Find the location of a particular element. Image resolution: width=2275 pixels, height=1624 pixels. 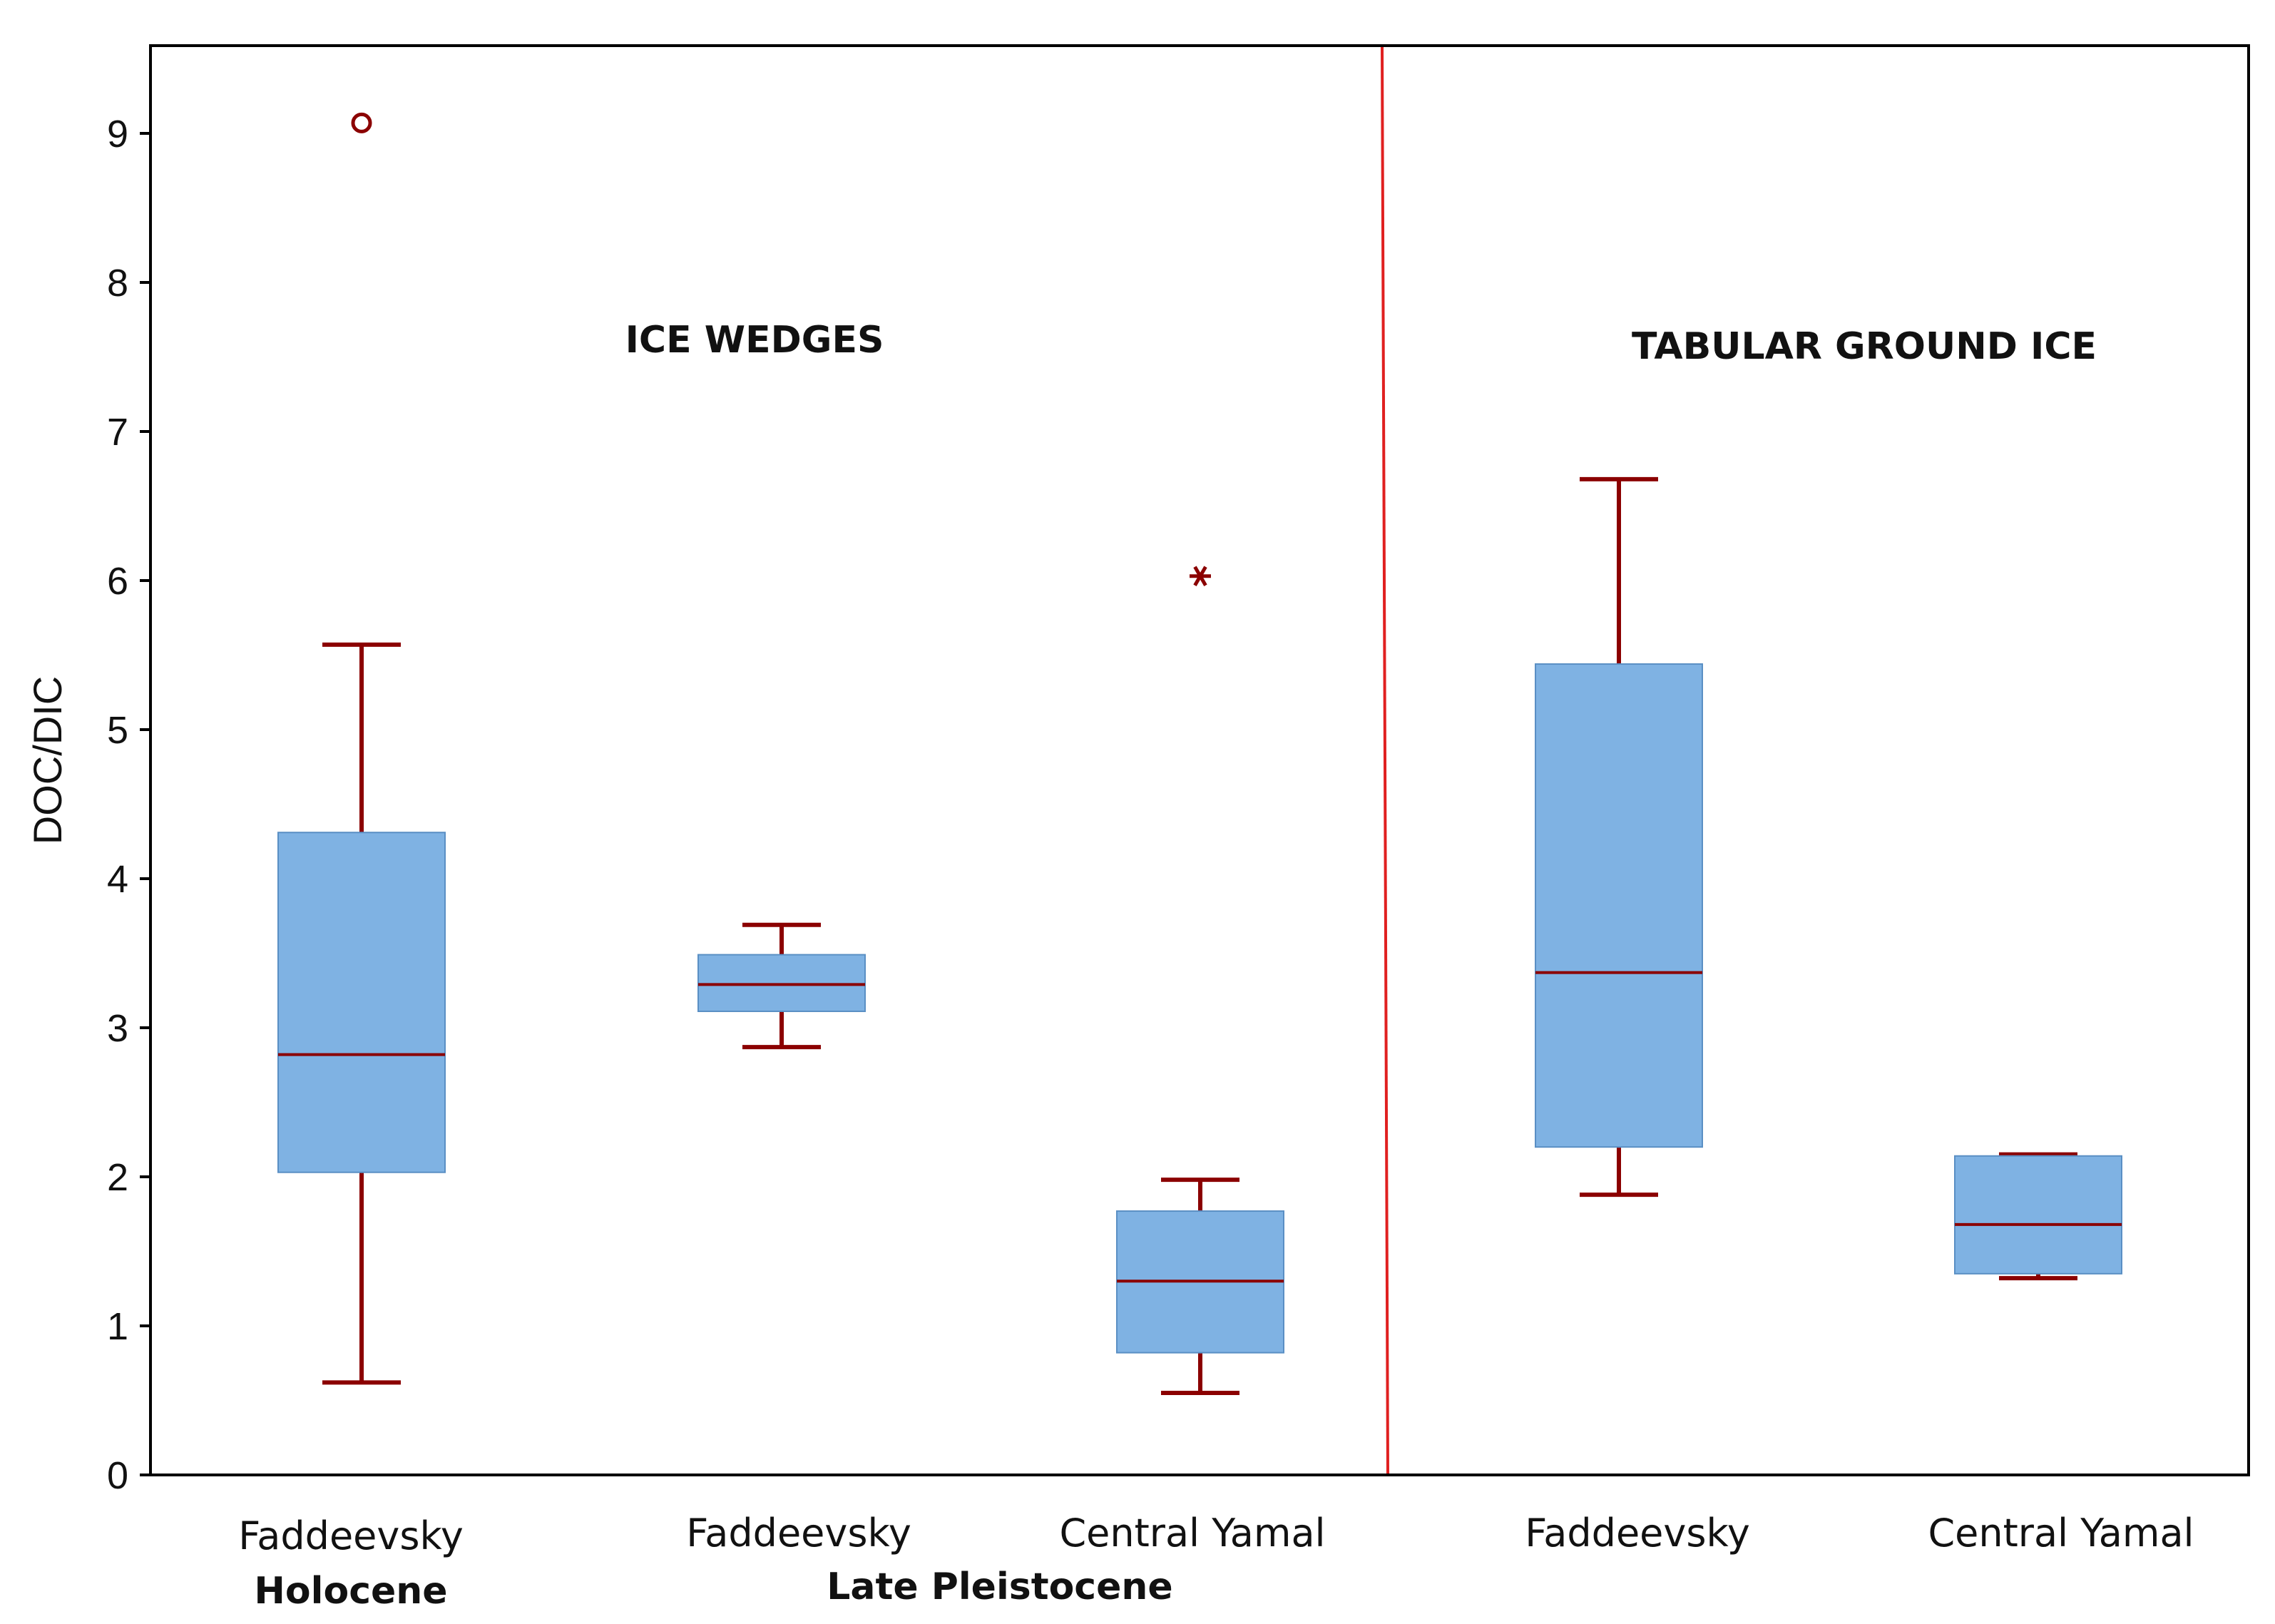

y-tick-label-4: 4 is located at coordinates (117, 879).